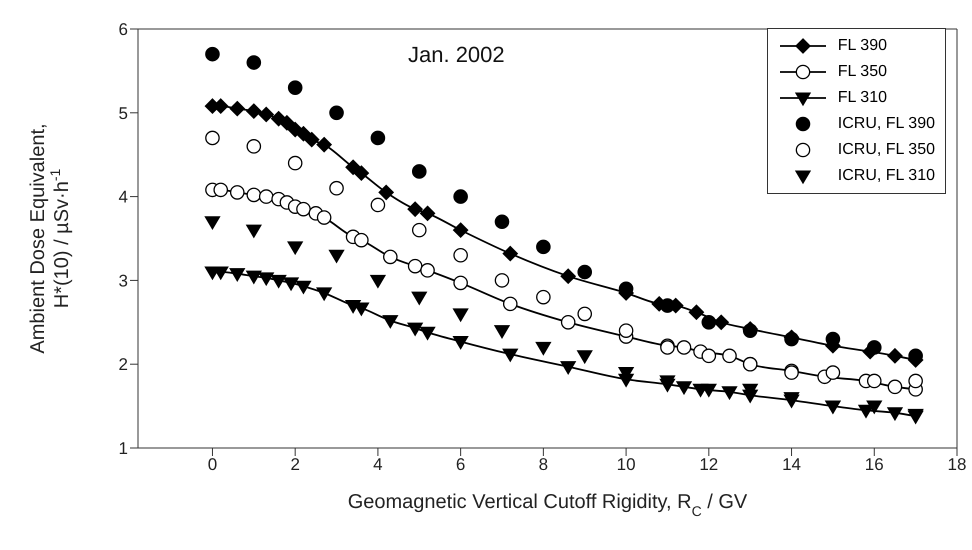  I want to click on legend-label: ICRU, FL 390, so click(886, 124).